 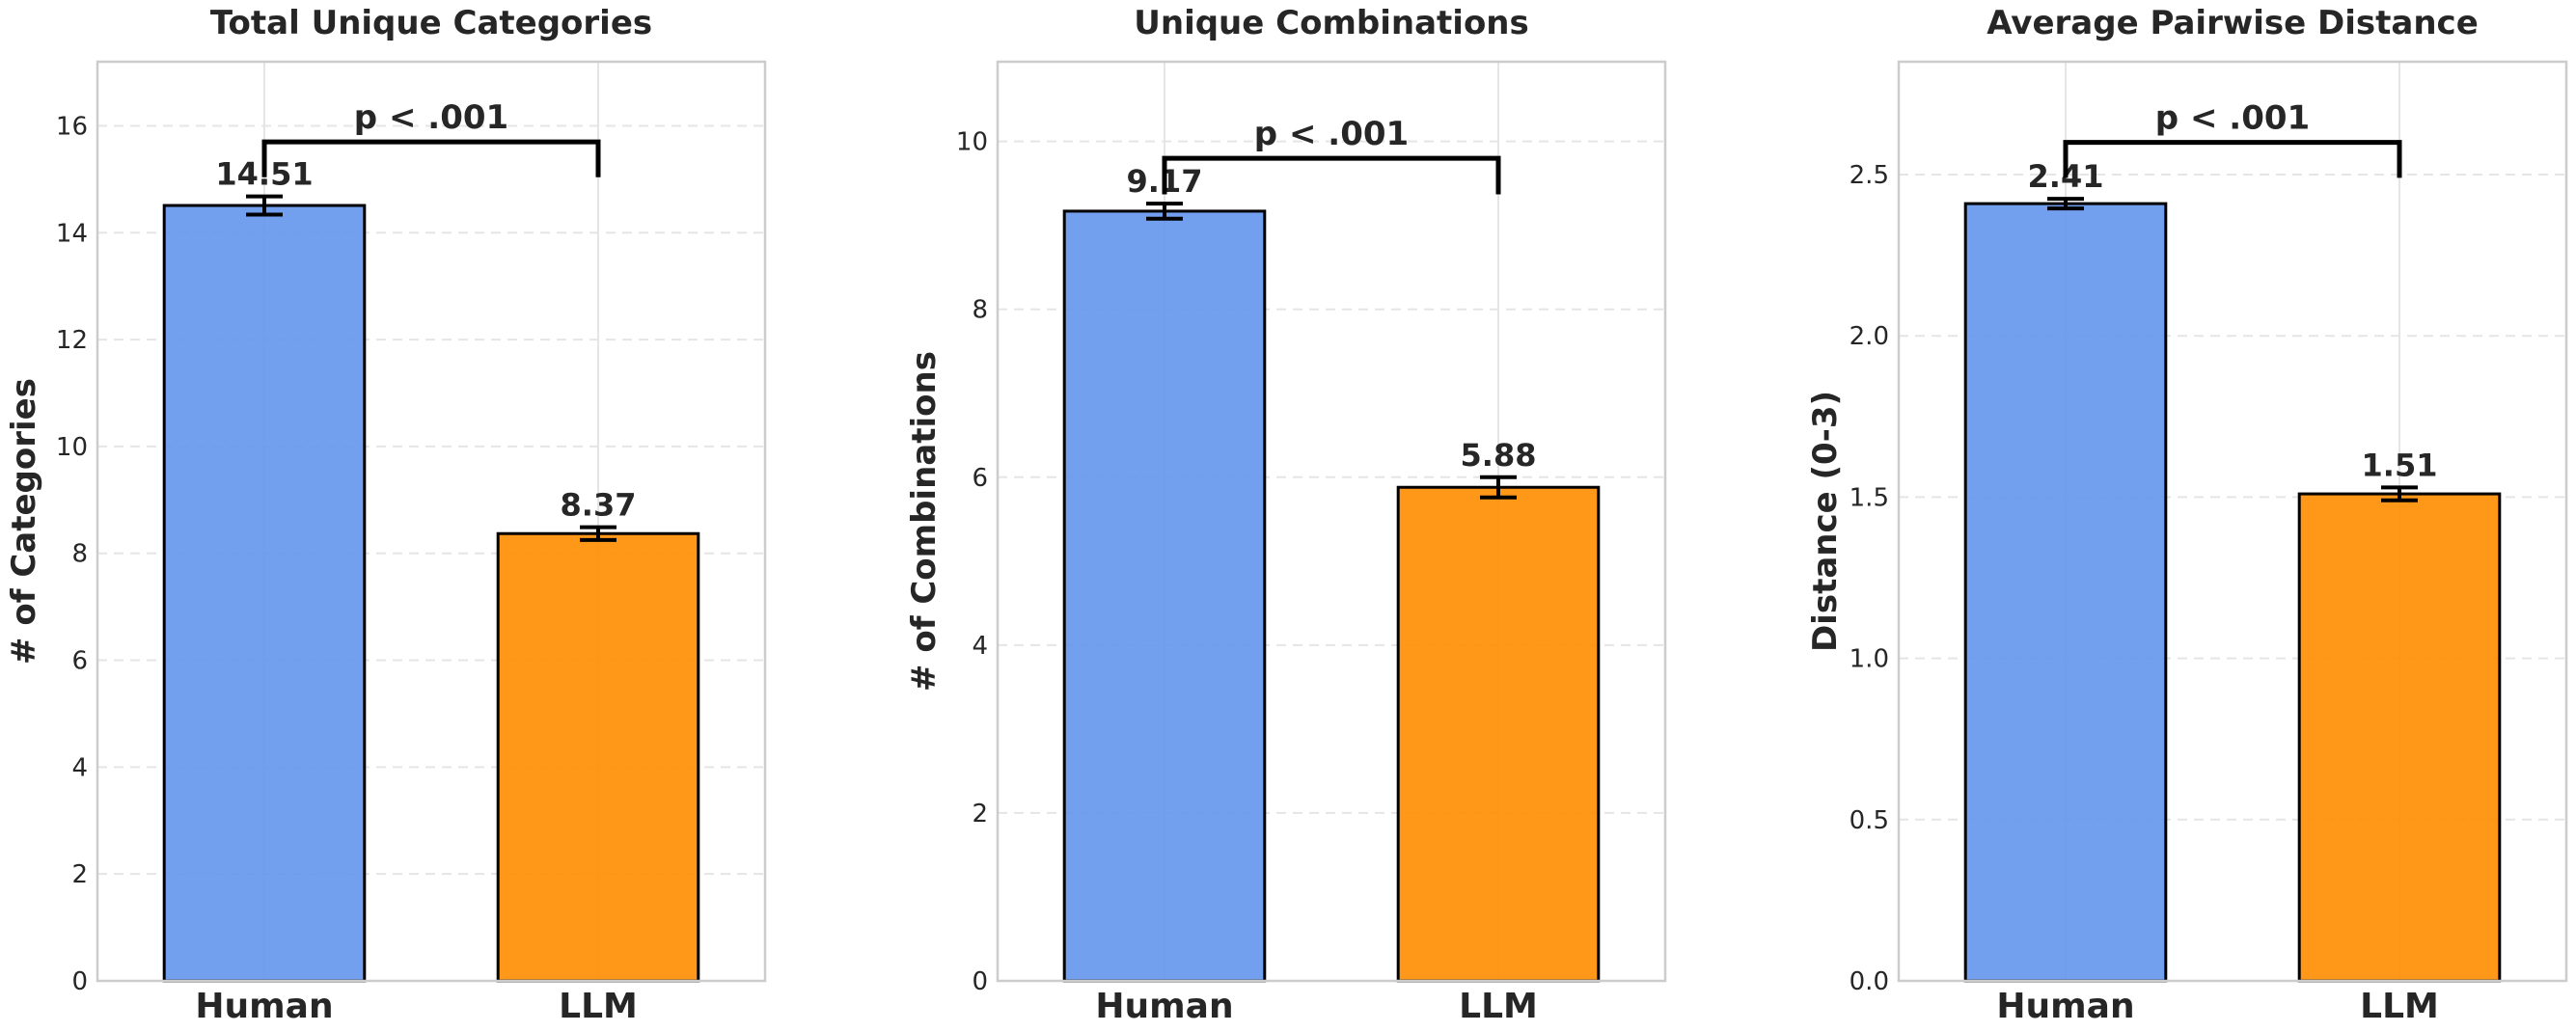 I want to click on y-tick-label: 2.5, so click(x=1870, y=175).